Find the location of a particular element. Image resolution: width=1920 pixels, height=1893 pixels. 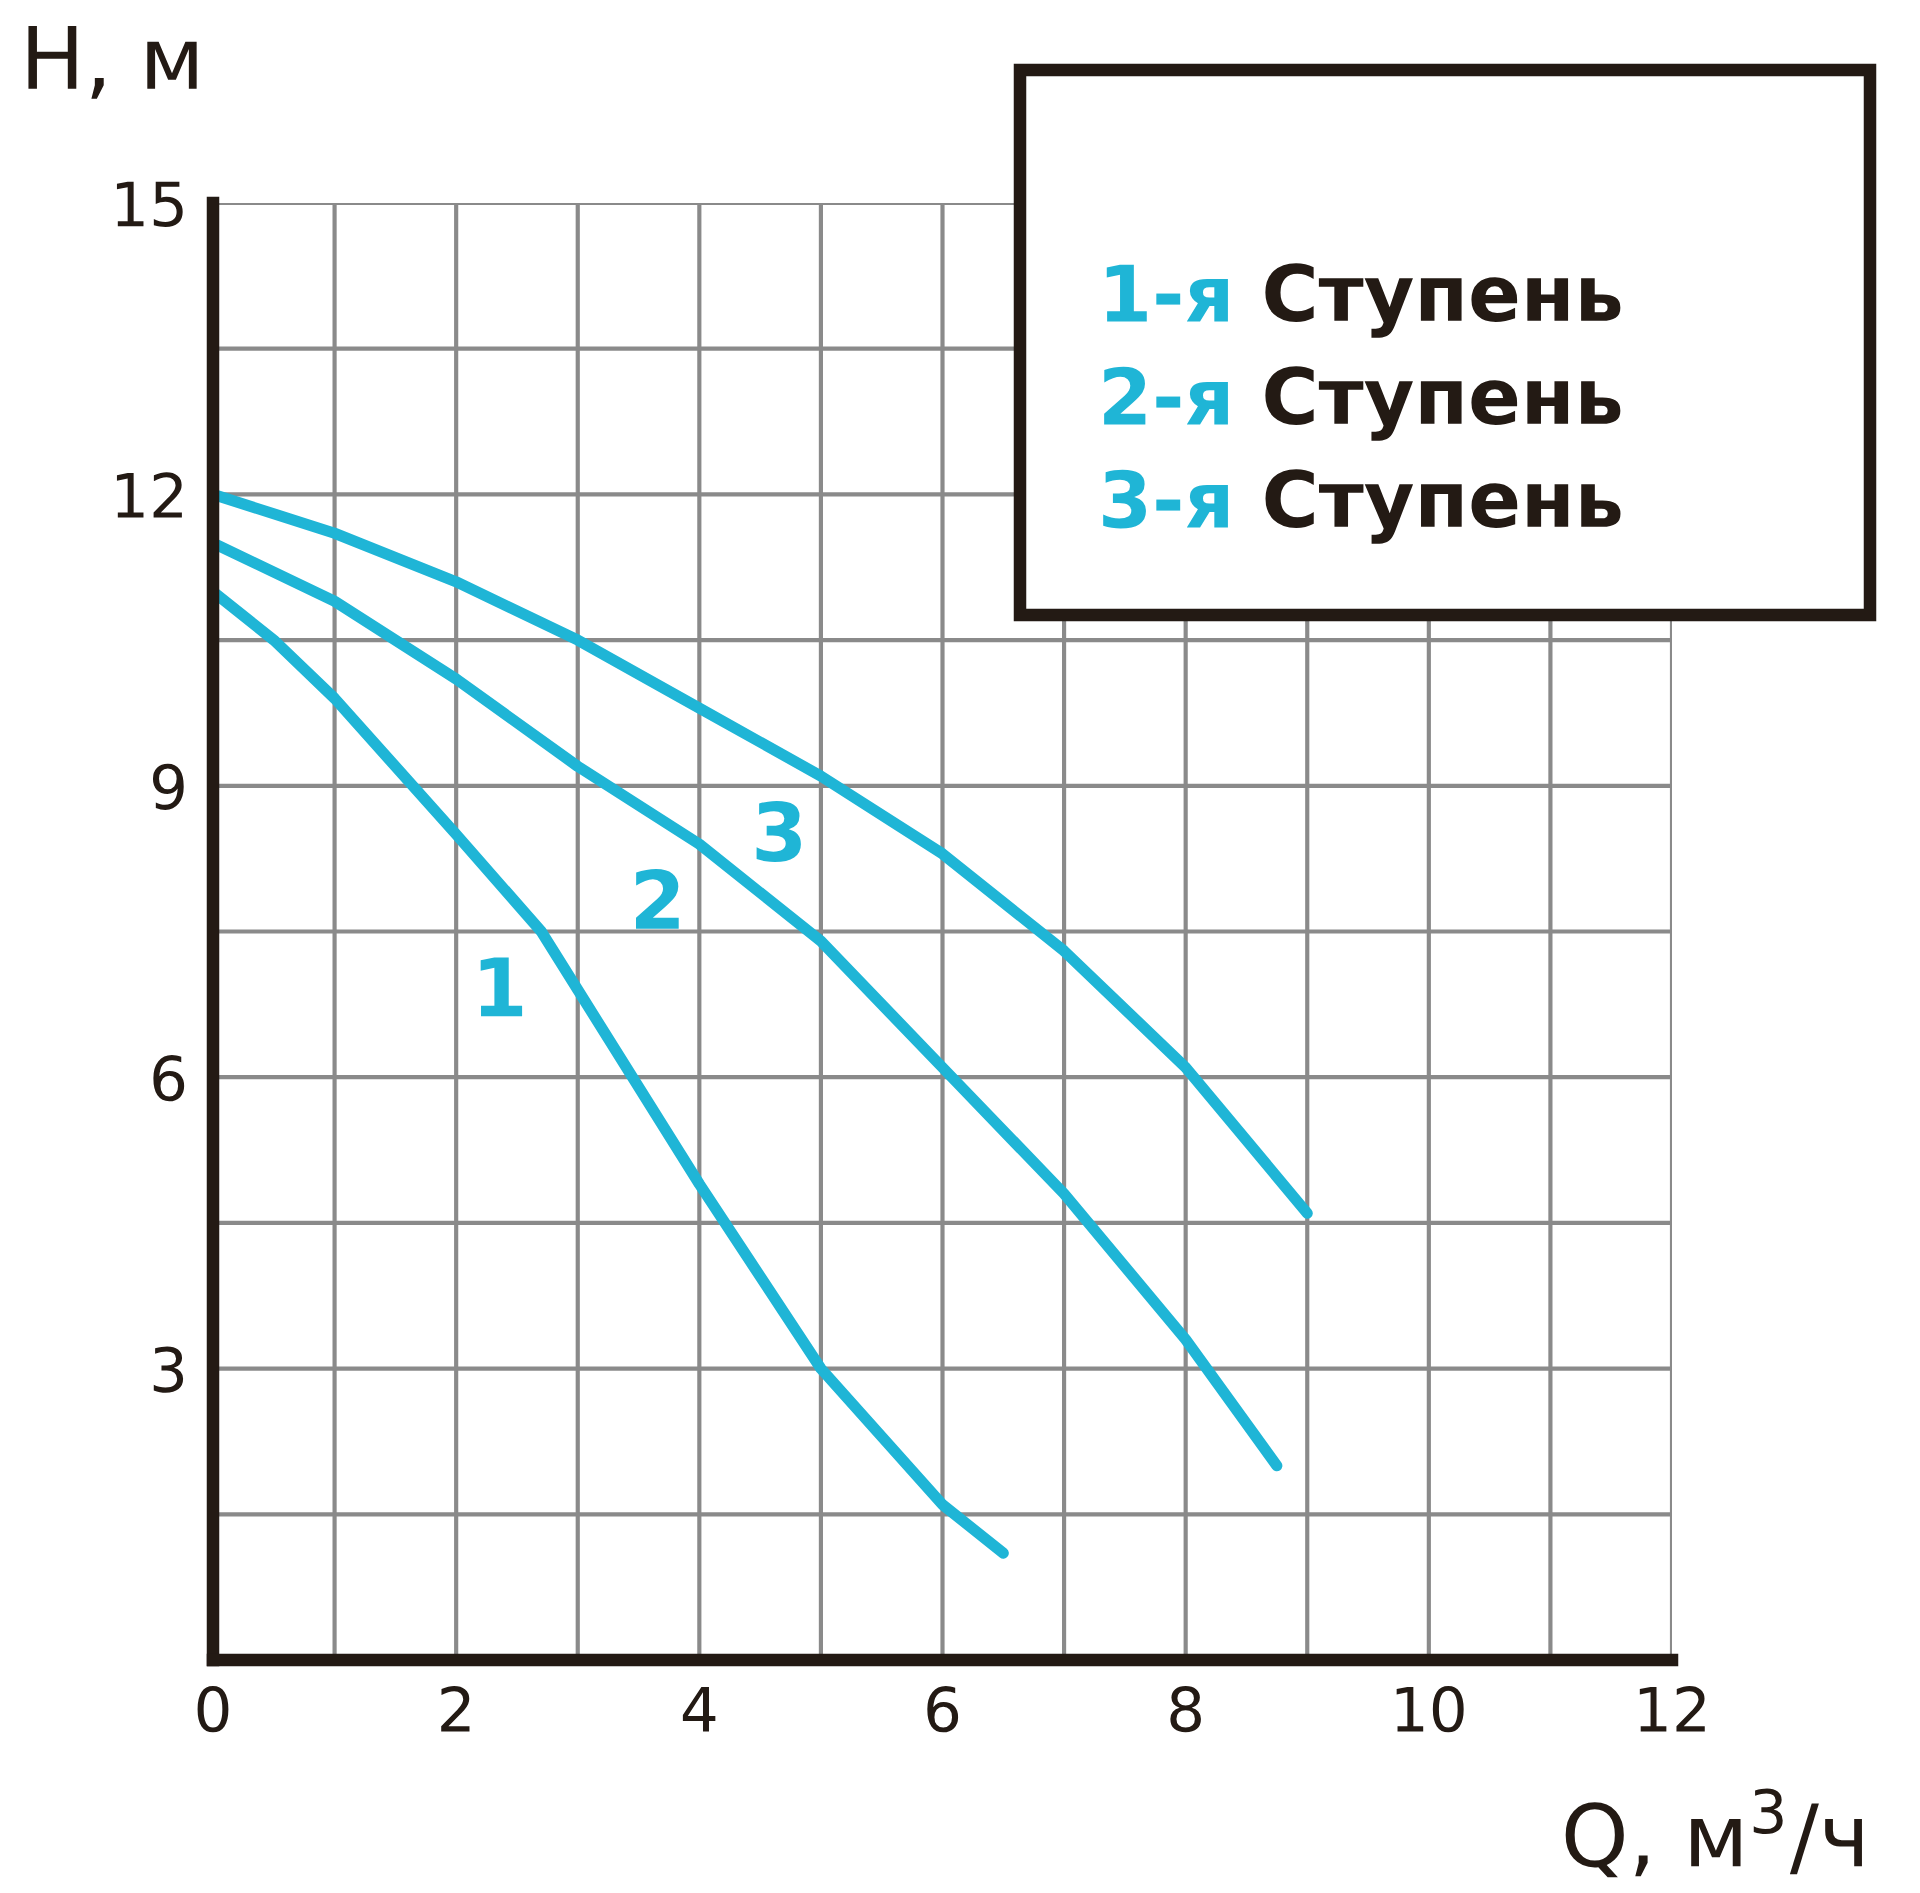

x-tick-label: 2 is located at coordinates (455, 1709).